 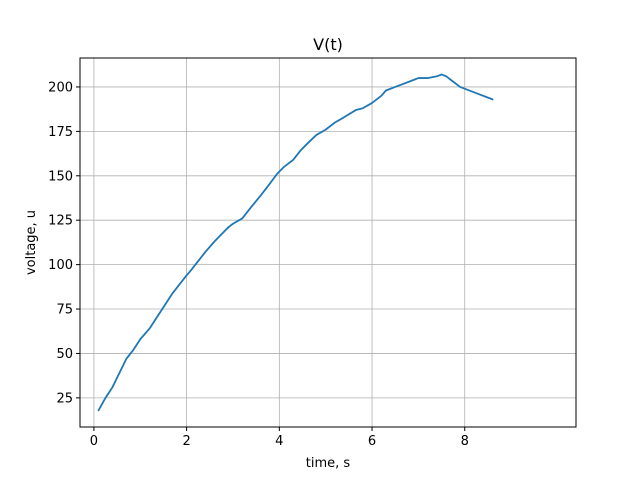 What do you see at coordinates (60, 87) in the screenshot?
I see `y-tick-label: 200` at bounding box center [60, 87].